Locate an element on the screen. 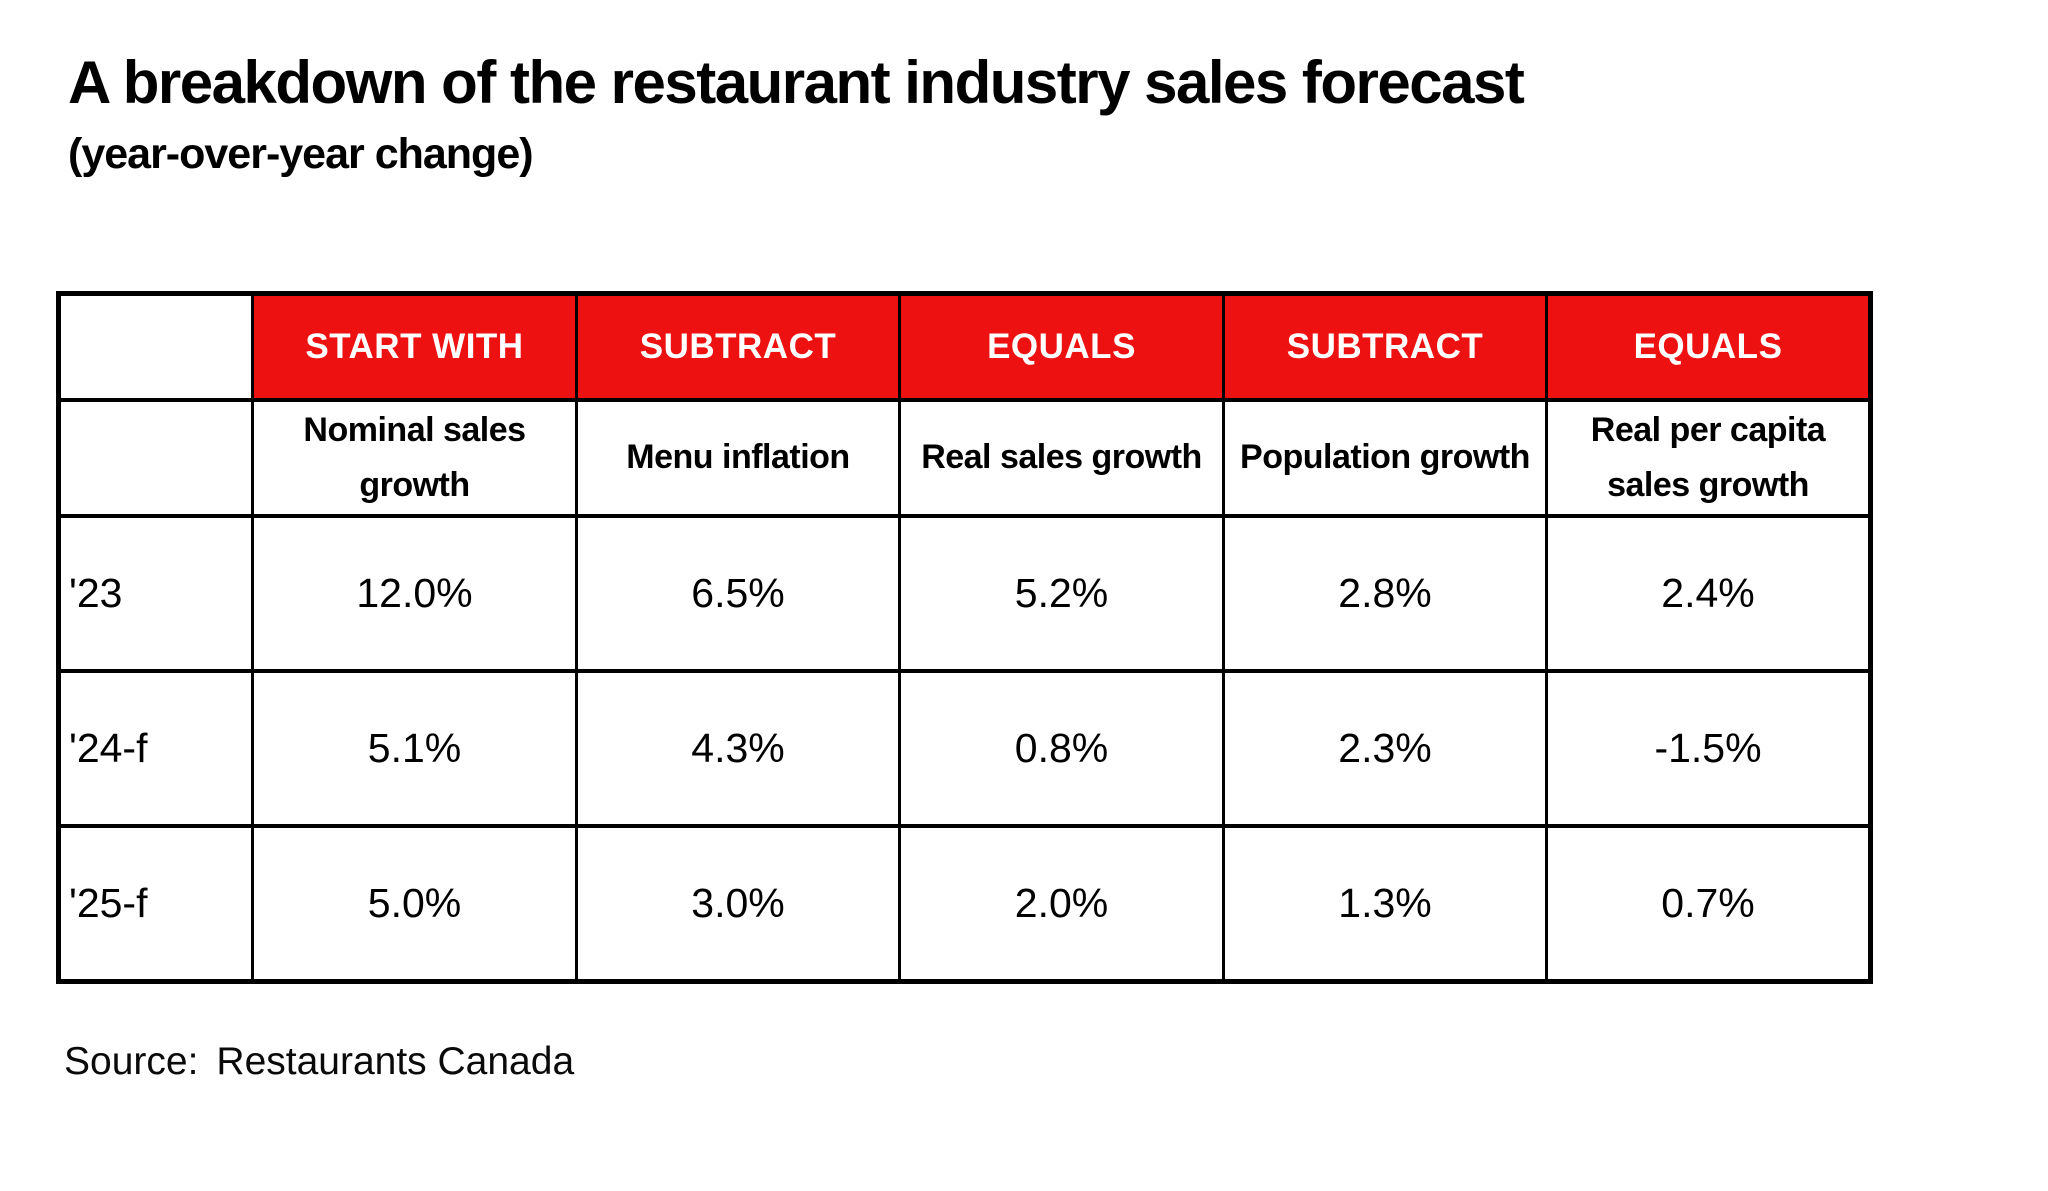  value-cell: 2.3% is located at coordinates (1385, 748).